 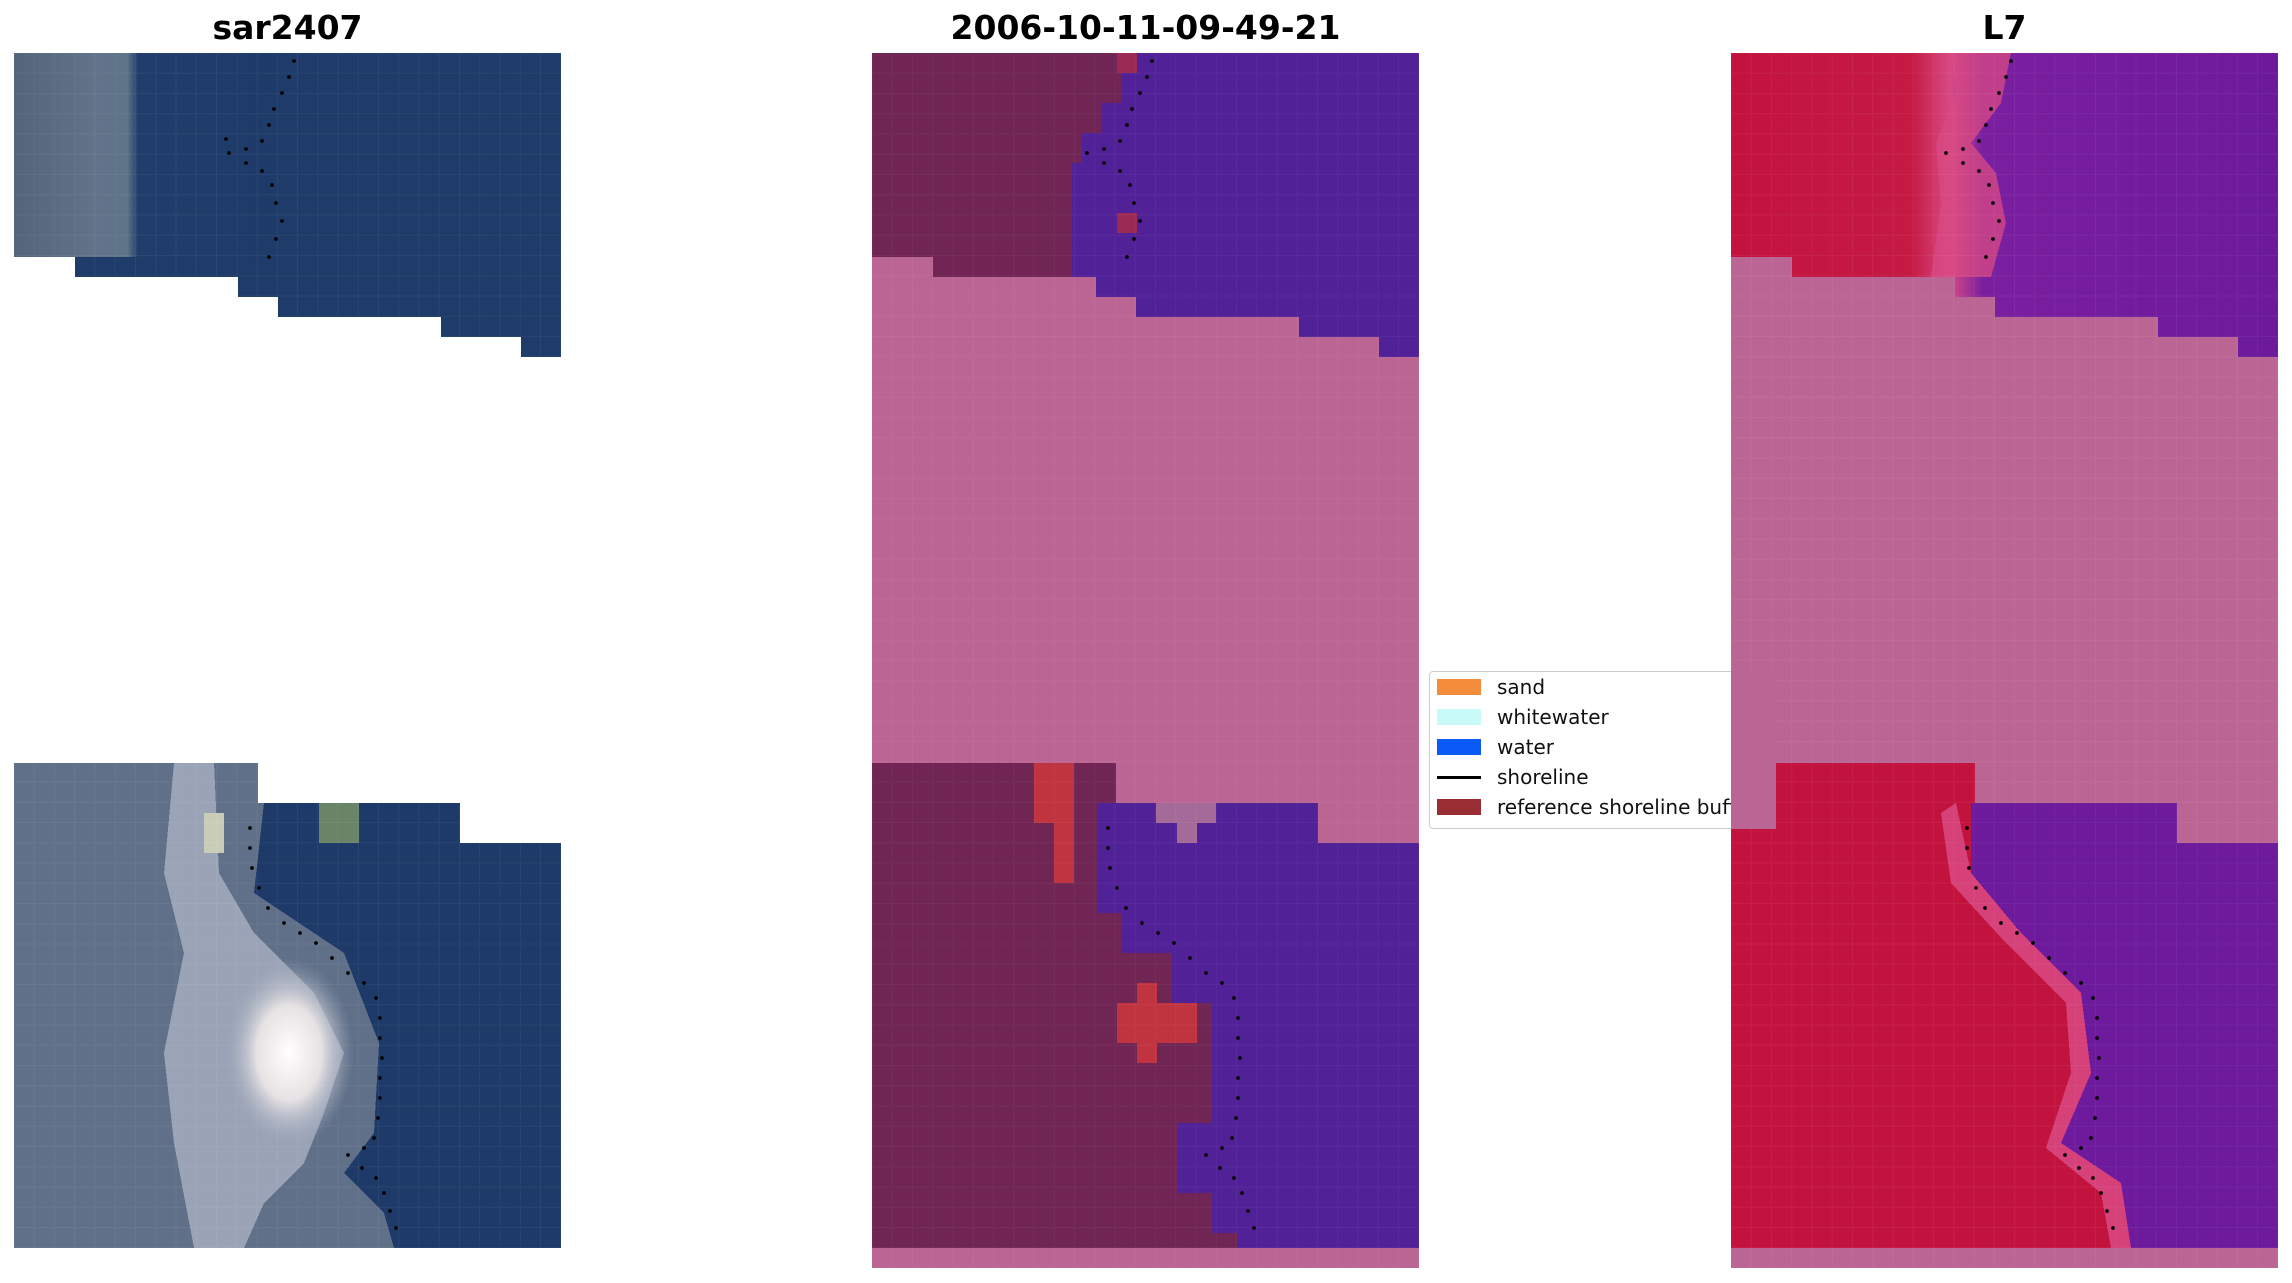 I want to click on legend-label-shoreline: shoreline, so click(x=1543, y=777).